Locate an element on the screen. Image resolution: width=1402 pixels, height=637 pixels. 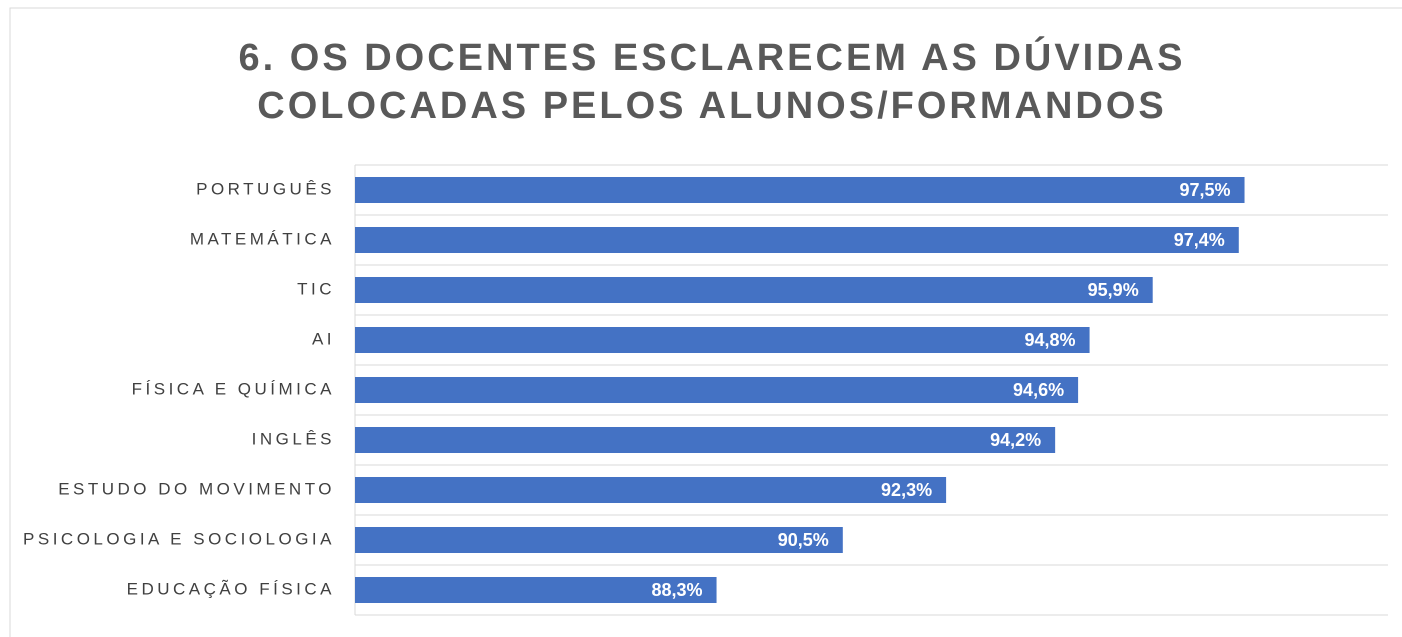
chart-title: 6. OS DOCENTES ESCLARECEM AS DÚVIDAS is located at coordinates (712, 57).